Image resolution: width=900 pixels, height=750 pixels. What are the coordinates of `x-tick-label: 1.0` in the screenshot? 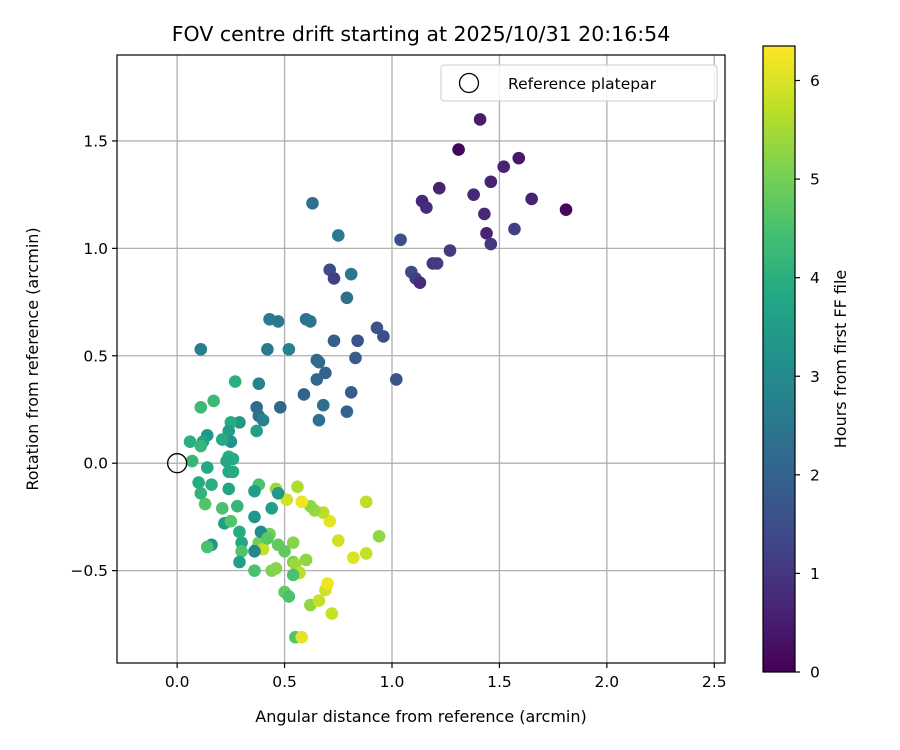 It's located at (392, 682).